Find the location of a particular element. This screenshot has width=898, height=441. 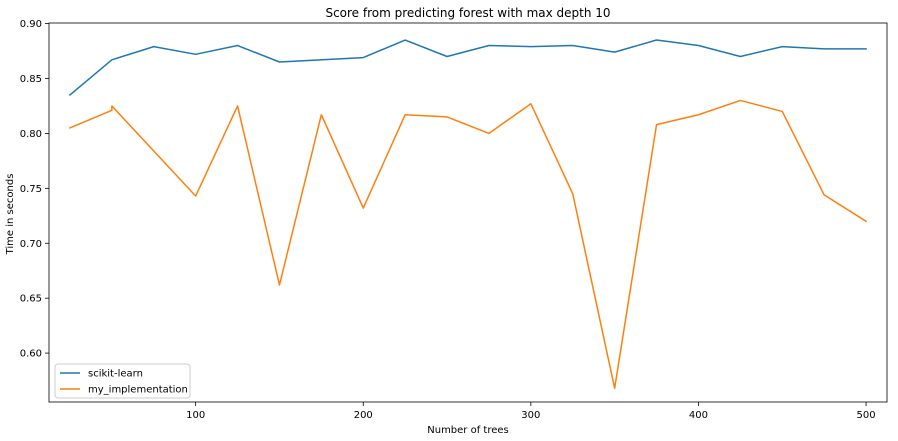

legend: scikit-learn my_implementation is located at coordinates (122, 381).